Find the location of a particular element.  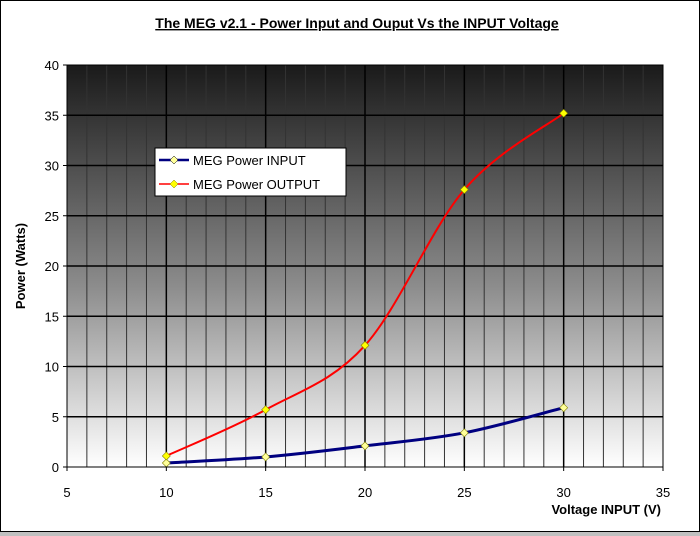

legend-box is located at coordinates (250, 172).